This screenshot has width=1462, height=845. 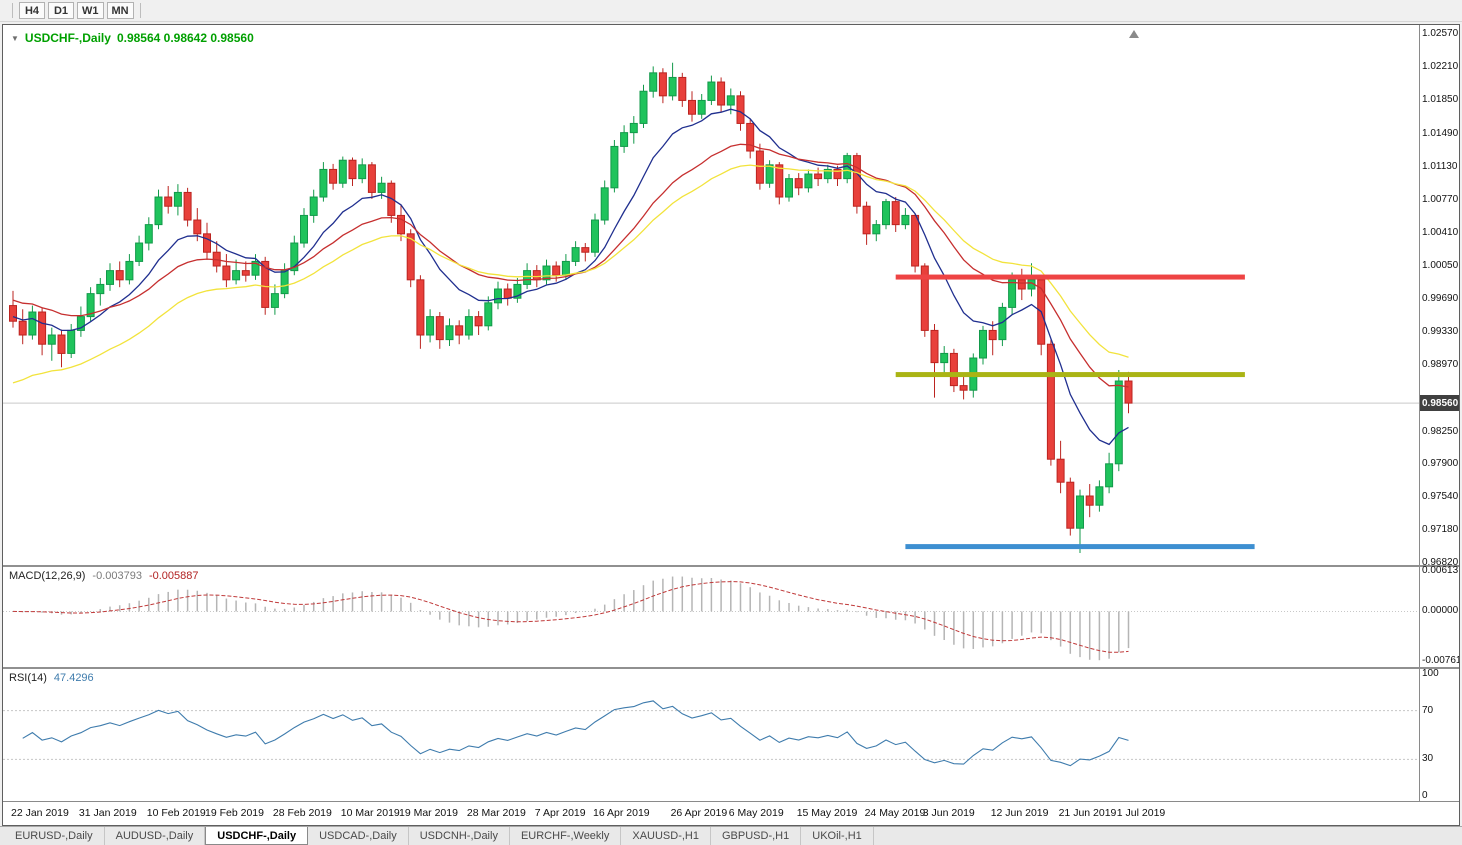 What do you see at coordinates (1439, 403) in the screenshot?
I see `current-price-badge: 0.98560` at bounding box center [1439, 403].